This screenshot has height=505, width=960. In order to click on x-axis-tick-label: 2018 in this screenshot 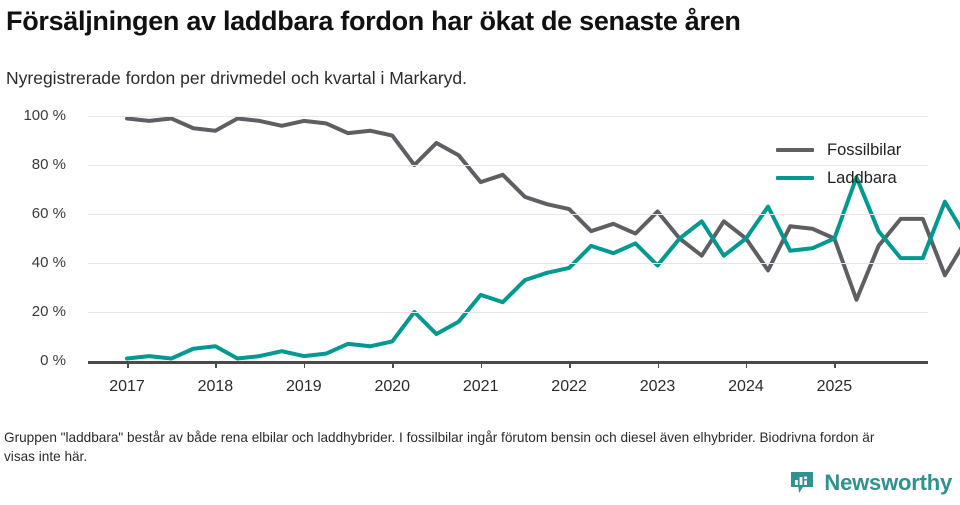, I will do `click(215, 386)`.